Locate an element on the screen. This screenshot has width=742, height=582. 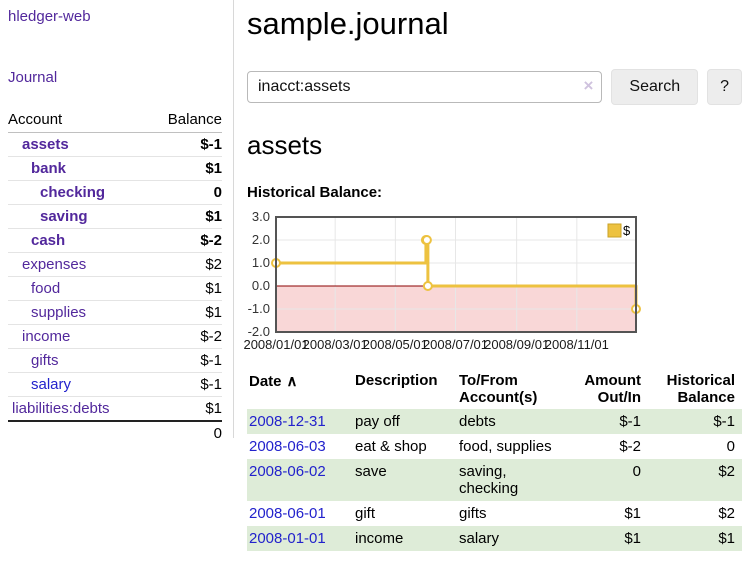
journal-link: Journal is located at coordinates (33, 77).